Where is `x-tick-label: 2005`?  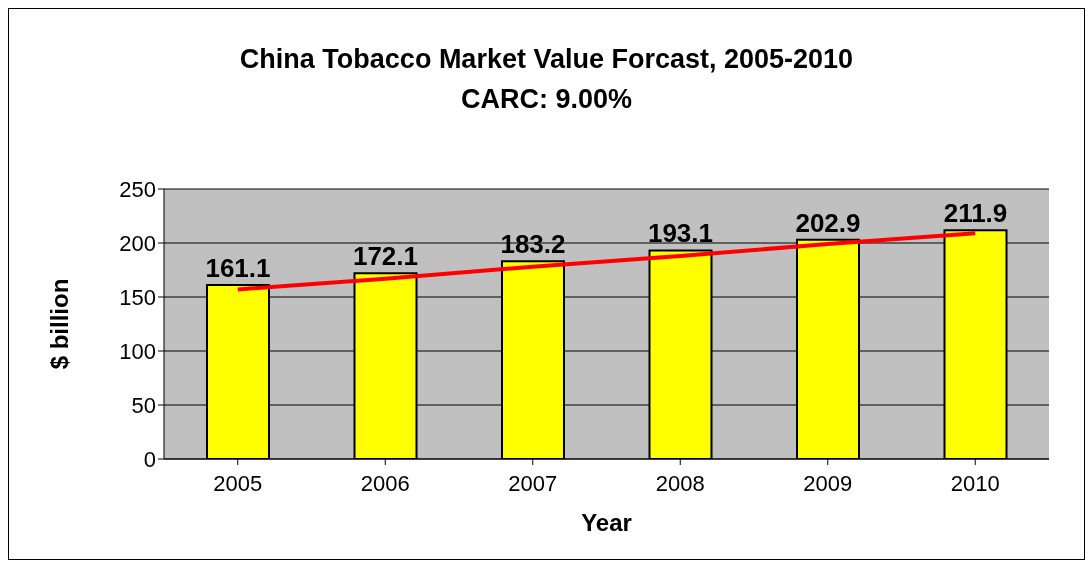 x-tick-label: 2005 is located at coordinates (238, 483).